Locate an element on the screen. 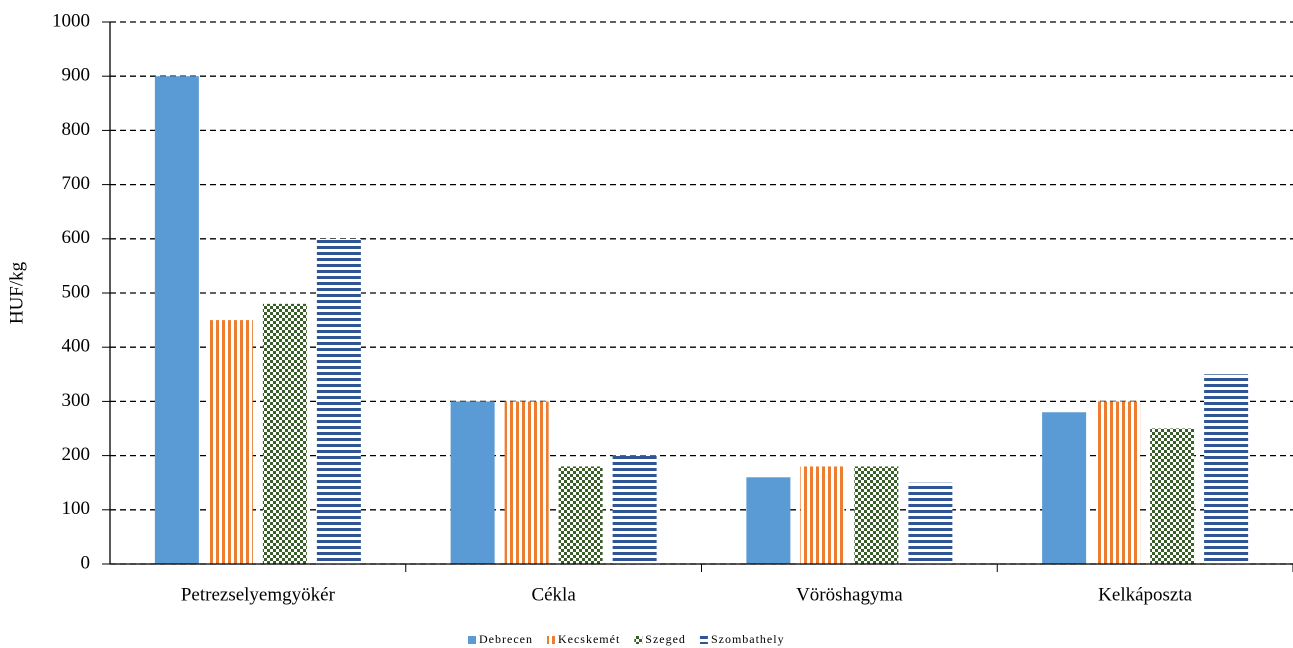 Image resolution: width=1293 pixels, height=648 pixels. y-tick-label: 600 is located at coordinates (76, 237).